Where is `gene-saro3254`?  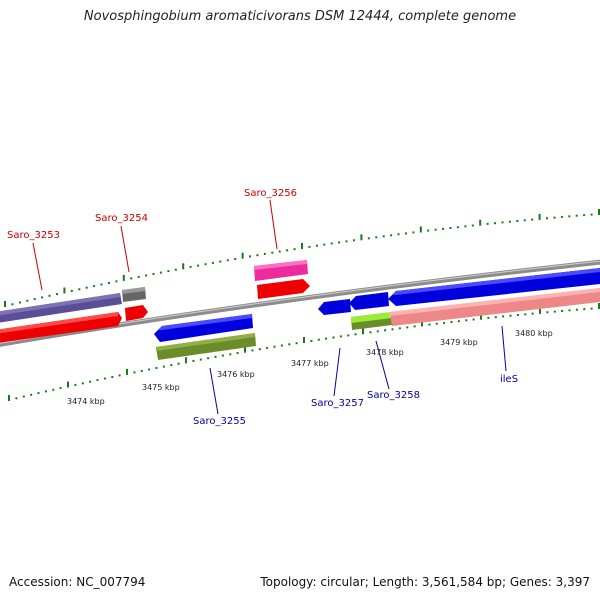
gene-saro3254 is located at coordinates (135, 304).